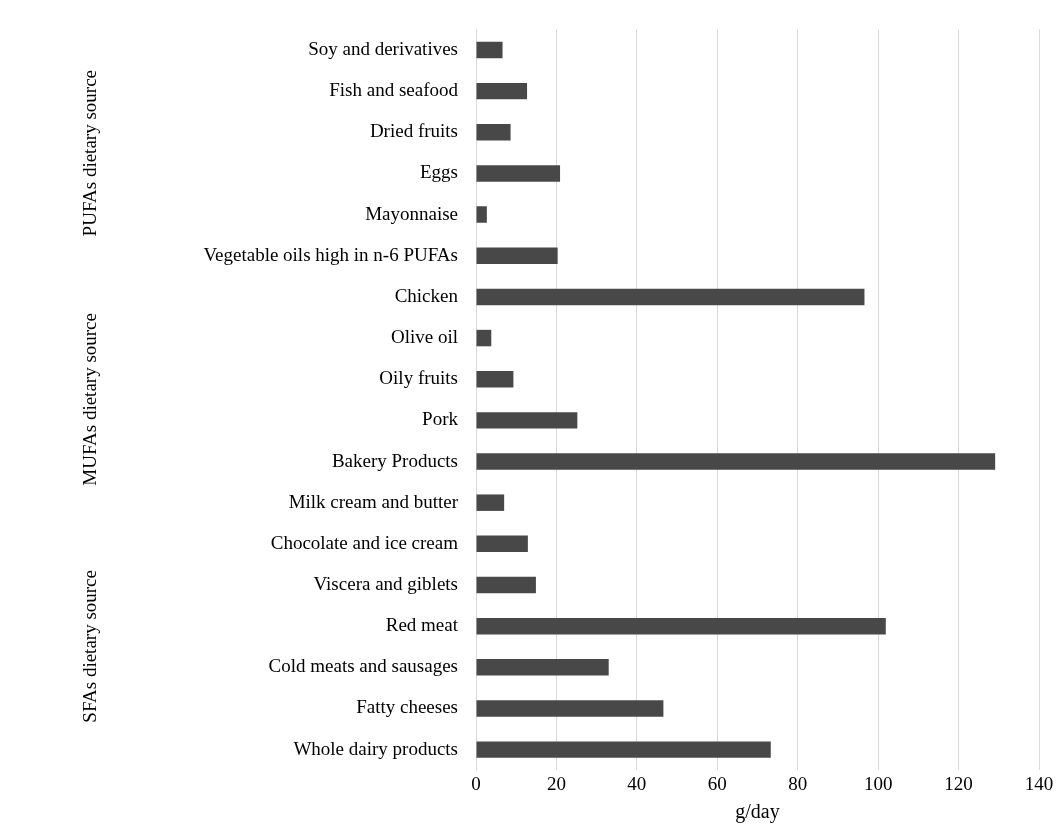  I want to click on y-tick-label: Fish and seafood, so click(394, 90).